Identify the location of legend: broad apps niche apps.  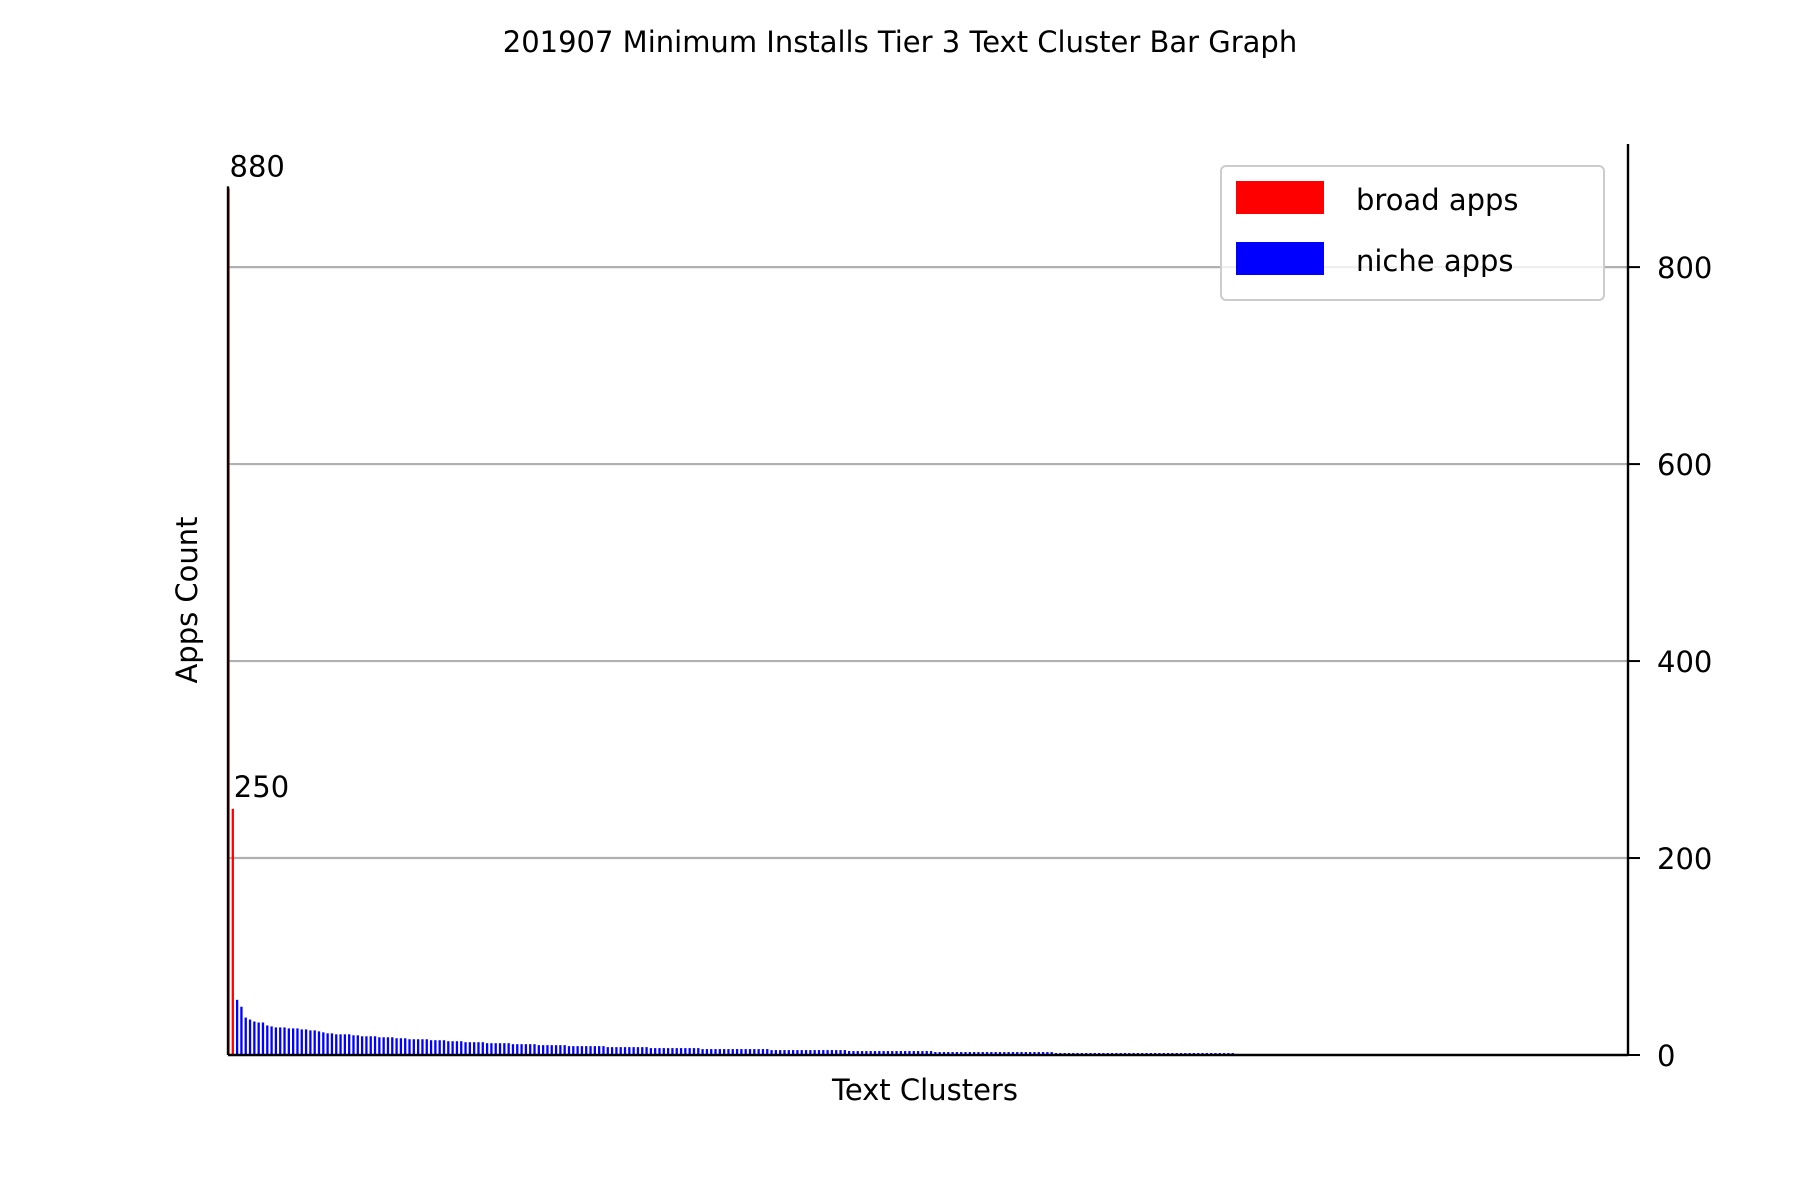
(1412, 233).